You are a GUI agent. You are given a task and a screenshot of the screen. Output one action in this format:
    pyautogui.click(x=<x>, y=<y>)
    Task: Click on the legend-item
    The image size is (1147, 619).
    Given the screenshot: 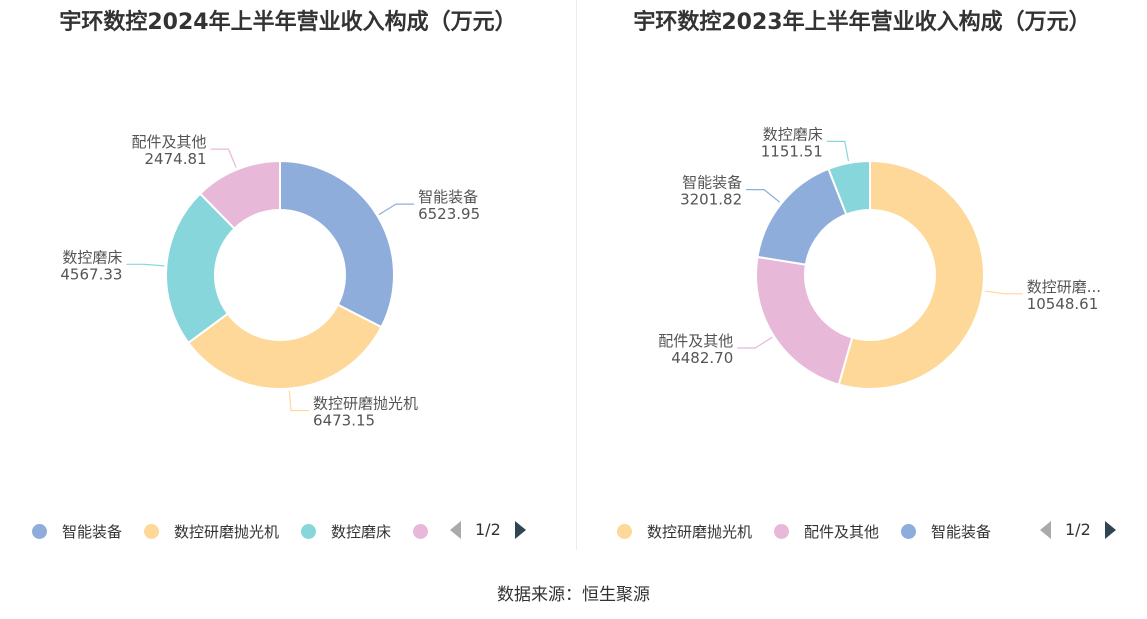 What is the action you would take?
    pyautogui.click(x=422, y=531)
    